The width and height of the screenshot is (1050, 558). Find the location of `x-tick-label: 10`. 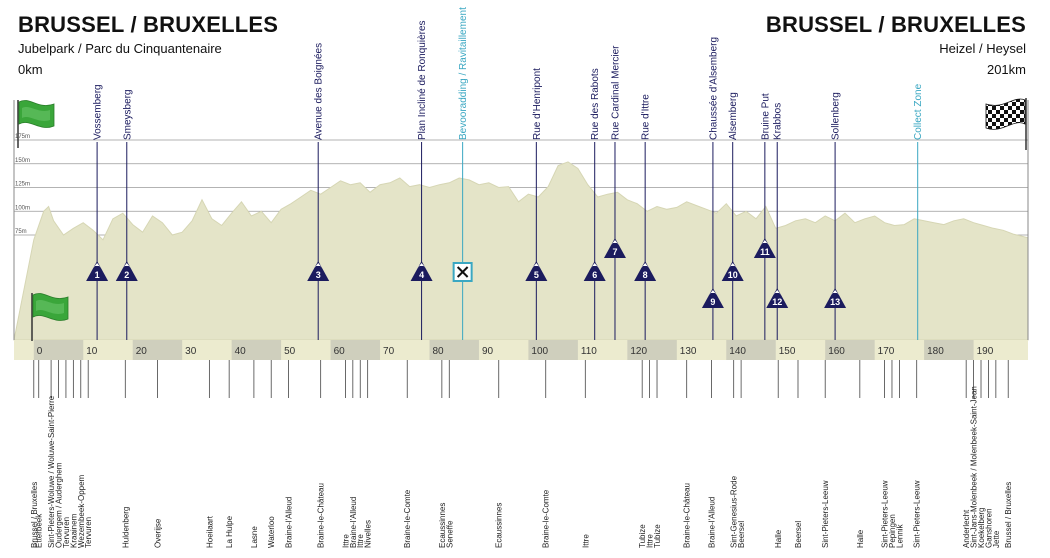

x-tick-label: 10 is located at coordinates (92, 351).